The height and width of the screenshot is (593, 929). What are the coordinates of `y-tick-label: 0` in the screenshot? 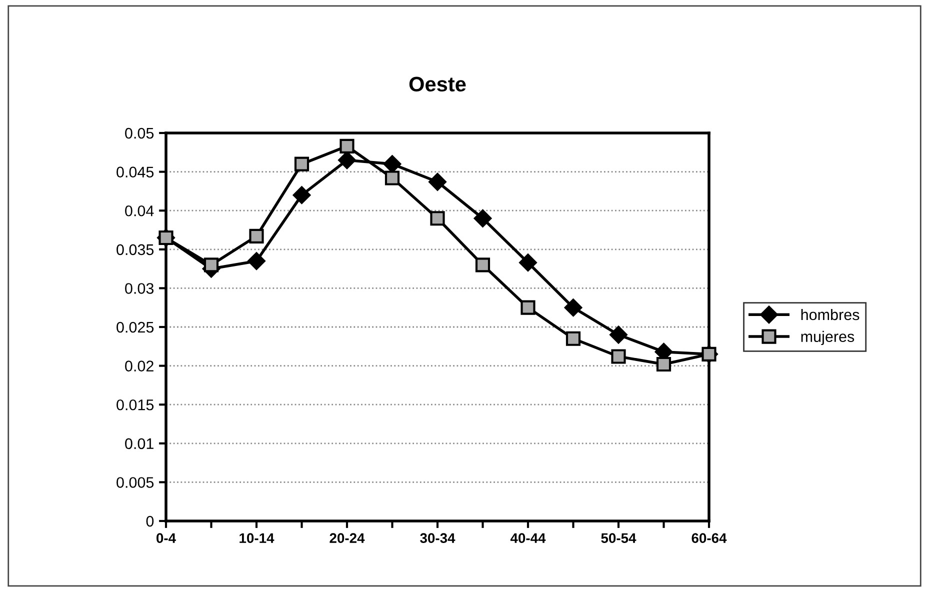 It's located at (150, 521).